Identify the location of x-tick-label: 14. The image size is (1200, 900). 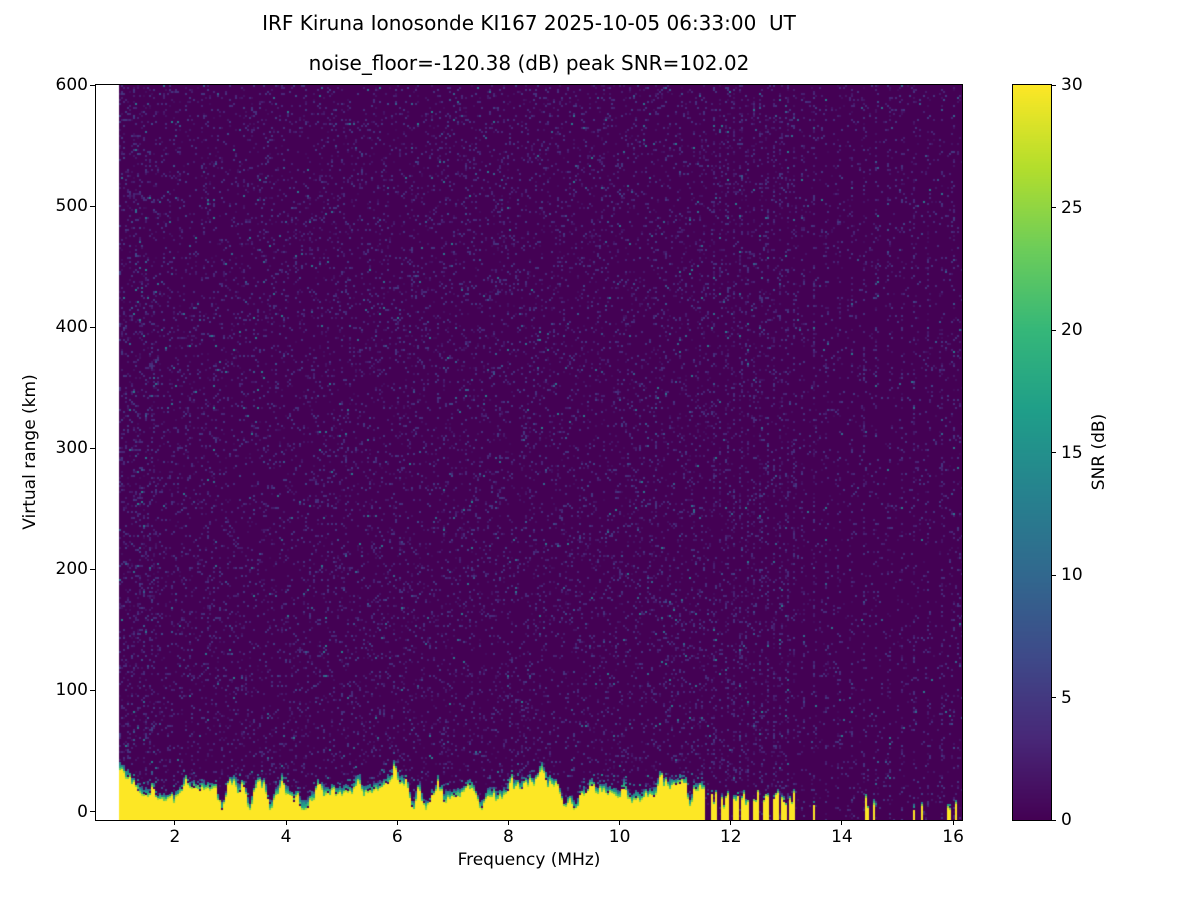
(842, 837).